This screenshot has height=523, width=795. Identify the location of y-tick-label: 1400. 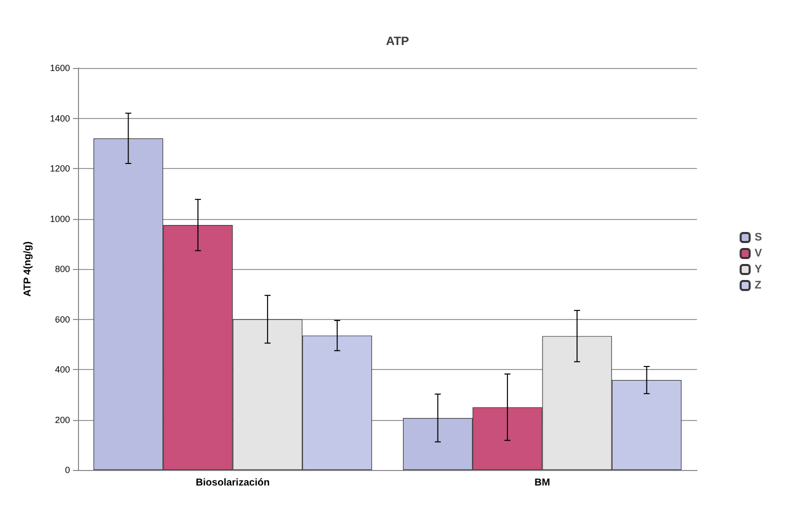
(60, 118).